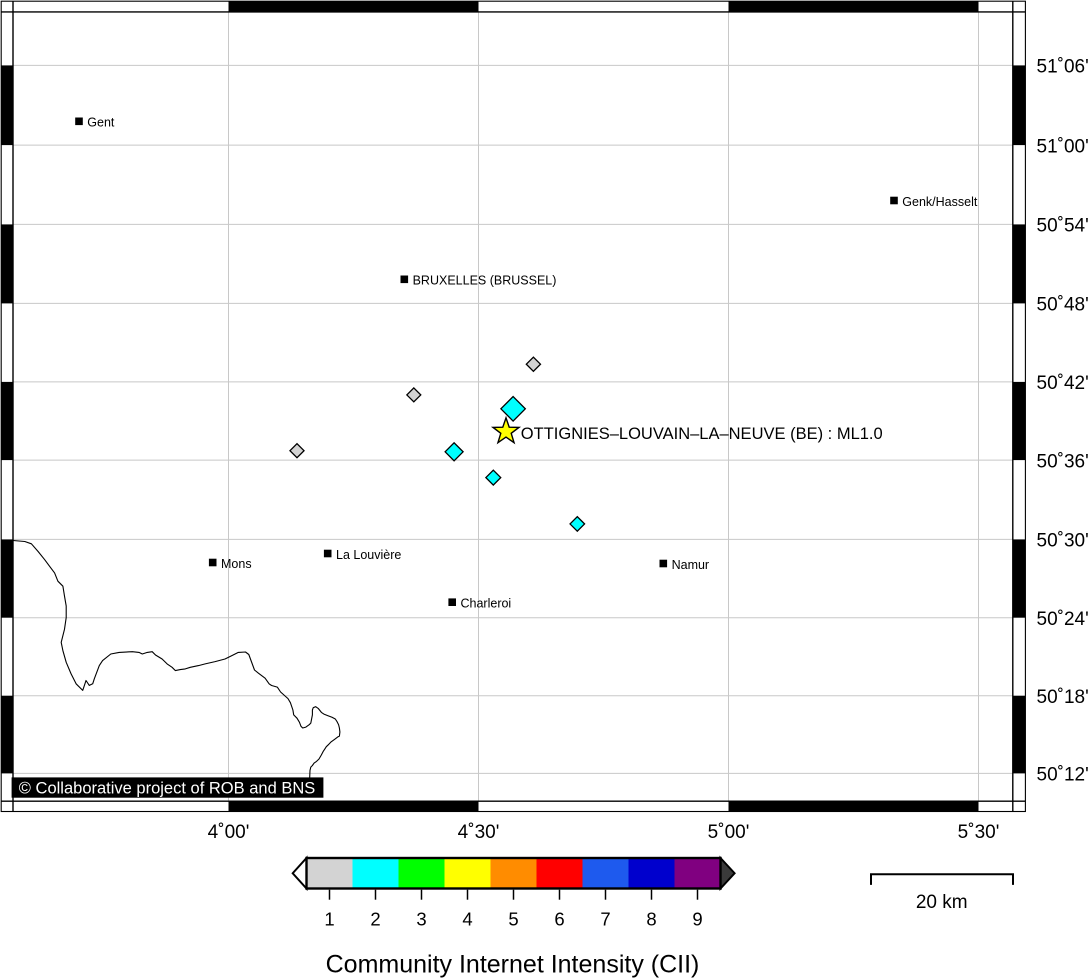 The image size is (1088, 980). Describe the element at coordinates (368, 555) in the screenshot. I see `svg-text: La Louvière` at that location.